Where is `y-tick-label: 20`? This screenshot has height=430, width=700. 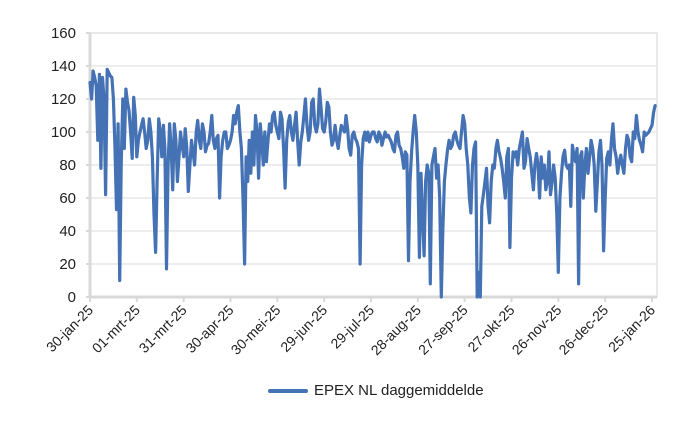
y-tick-label: 20 is located at coordinates (67, 264).